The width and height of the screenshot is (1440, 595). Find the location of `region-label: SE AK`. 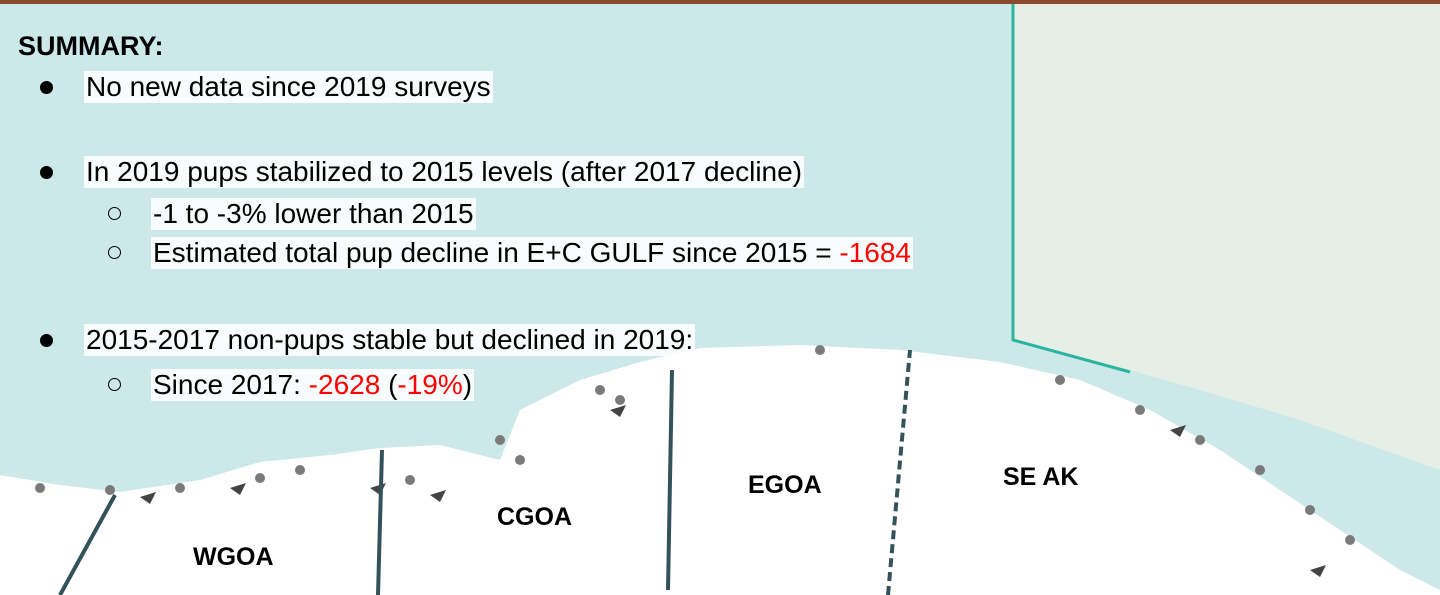

region-label: SE AK is located at coordinates (1041, 477).